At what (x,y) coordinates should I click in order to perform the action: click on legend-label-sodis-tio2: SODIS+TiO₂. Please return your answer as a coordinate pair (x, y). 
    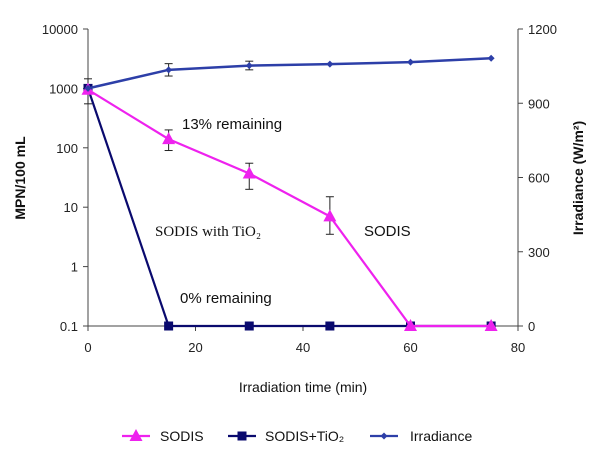
    Looking at the image, I should click on (304, 436).